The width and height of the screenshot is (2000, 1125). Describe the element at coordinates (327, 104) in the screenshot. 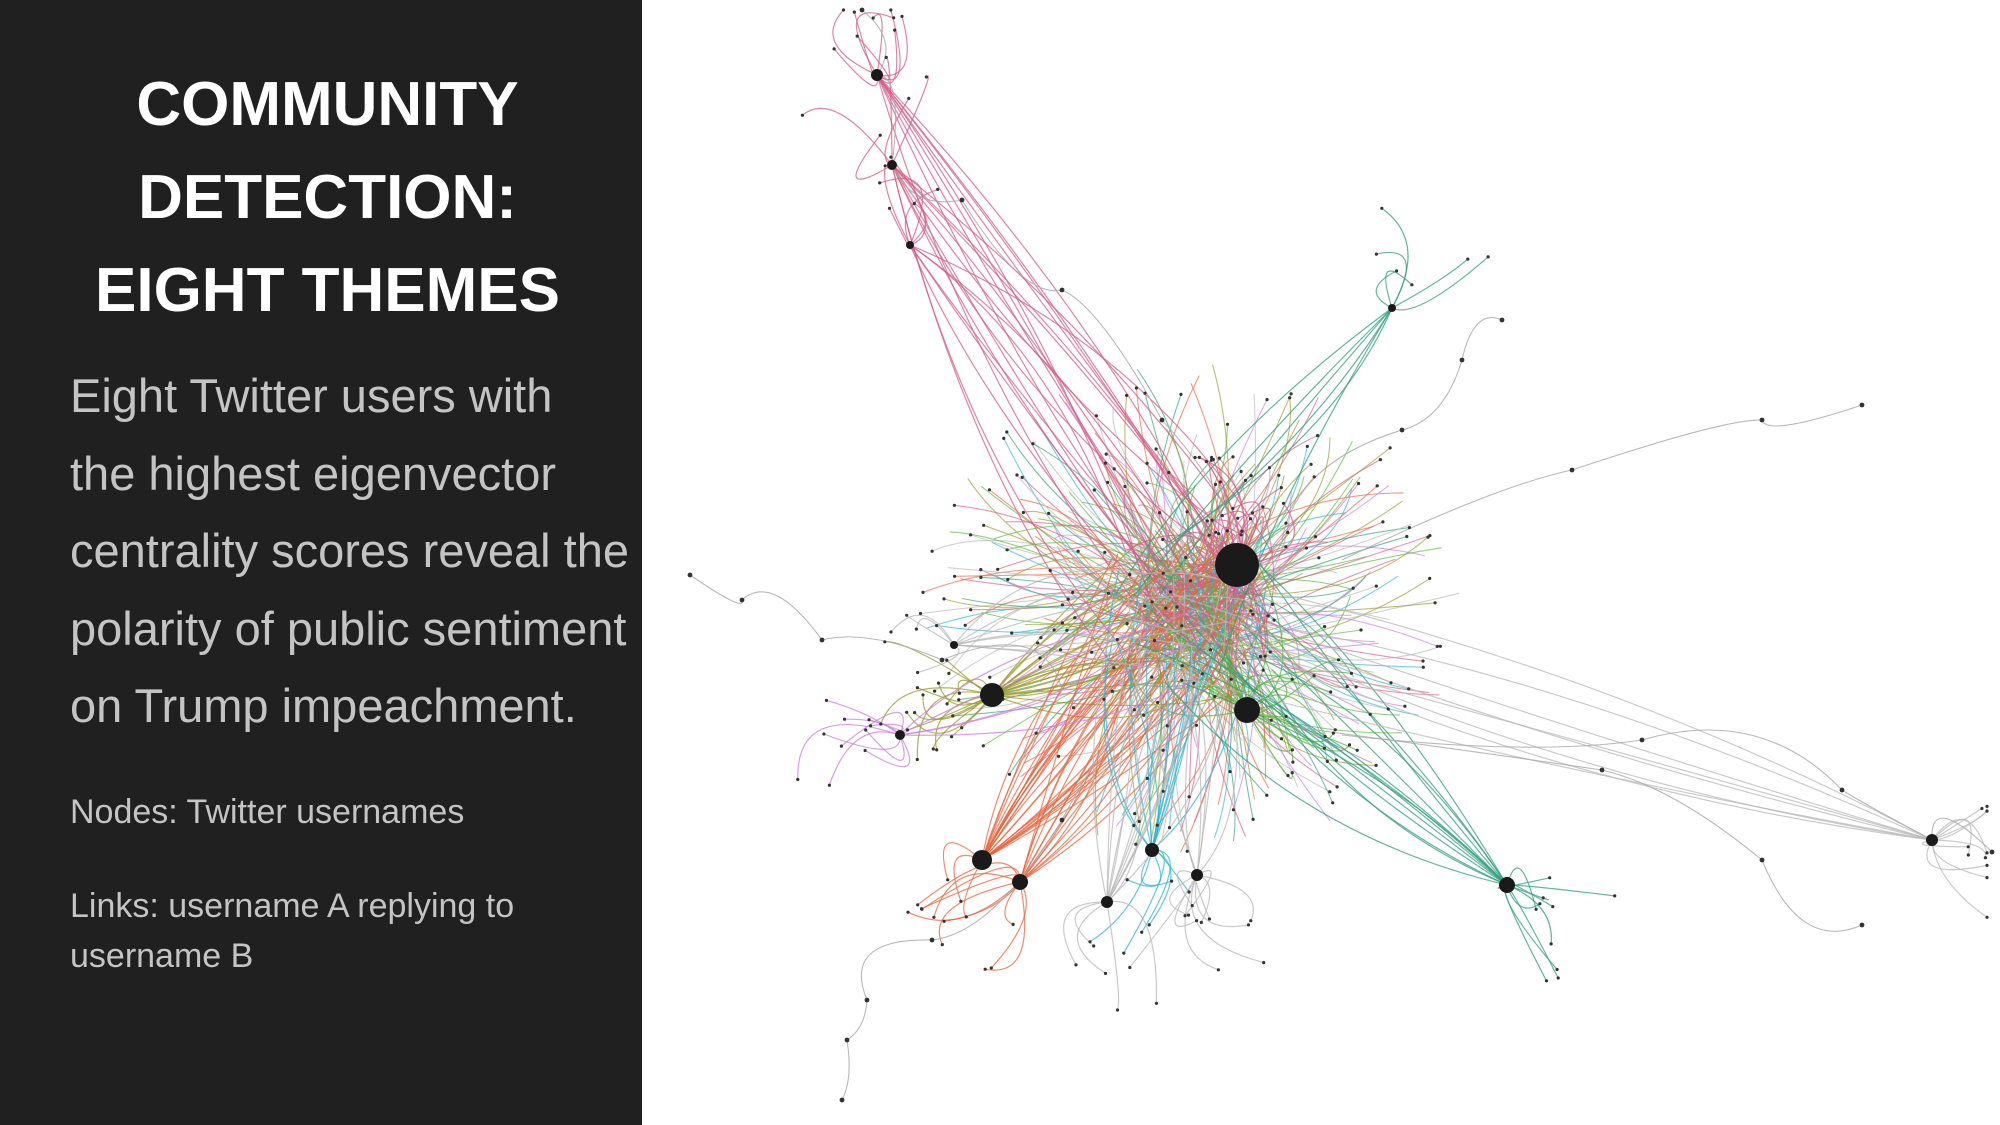

I see `title-line-1: COMMUNITY` at that location.